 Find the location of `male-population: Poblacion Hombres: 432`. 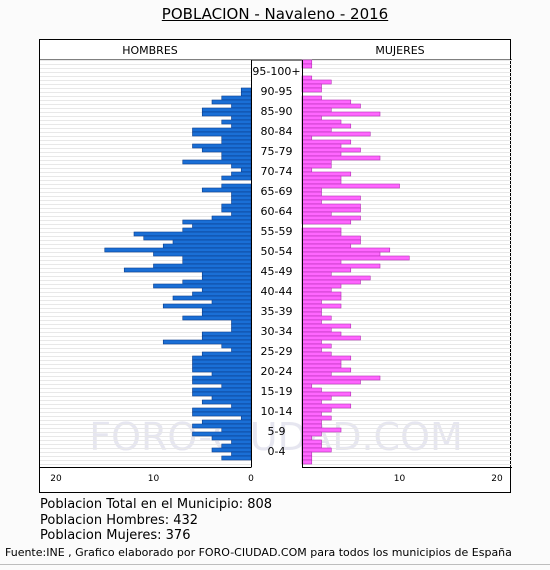

male-population: Poblacion Hombres: 432 is located at coordinates (119, 520).